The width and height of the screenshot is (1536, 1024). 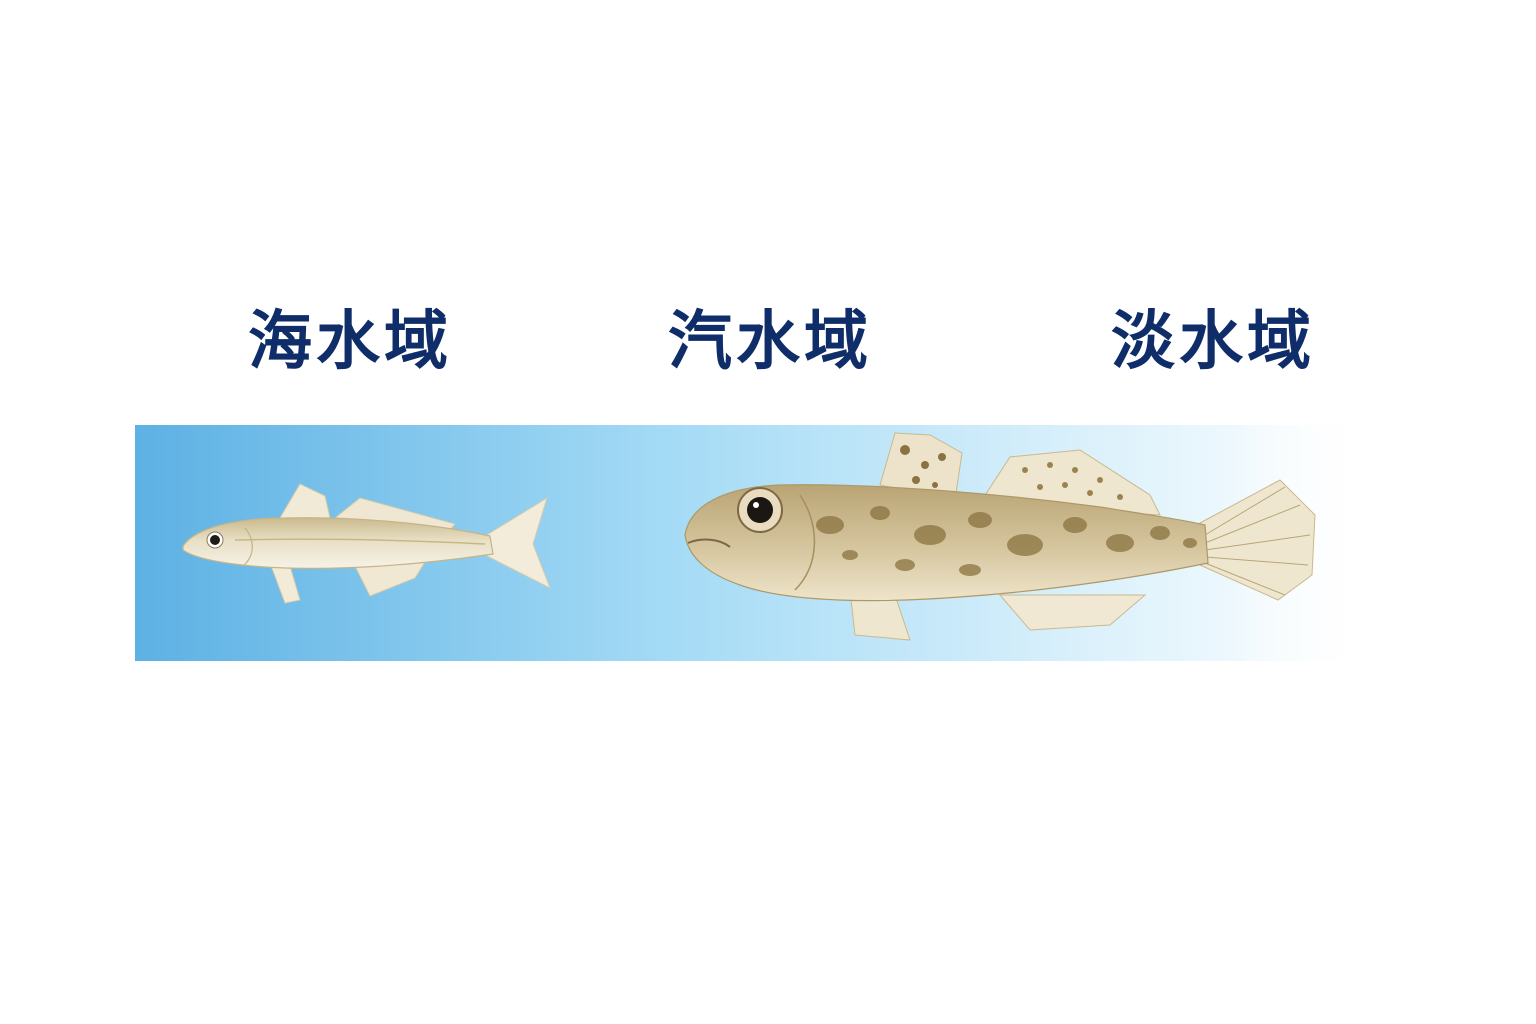 What do you see at coordinates (1213, 342) in the screenshot?
I see `label-freshwater-zone: 淡水域` at bounding box center [1213, 342].